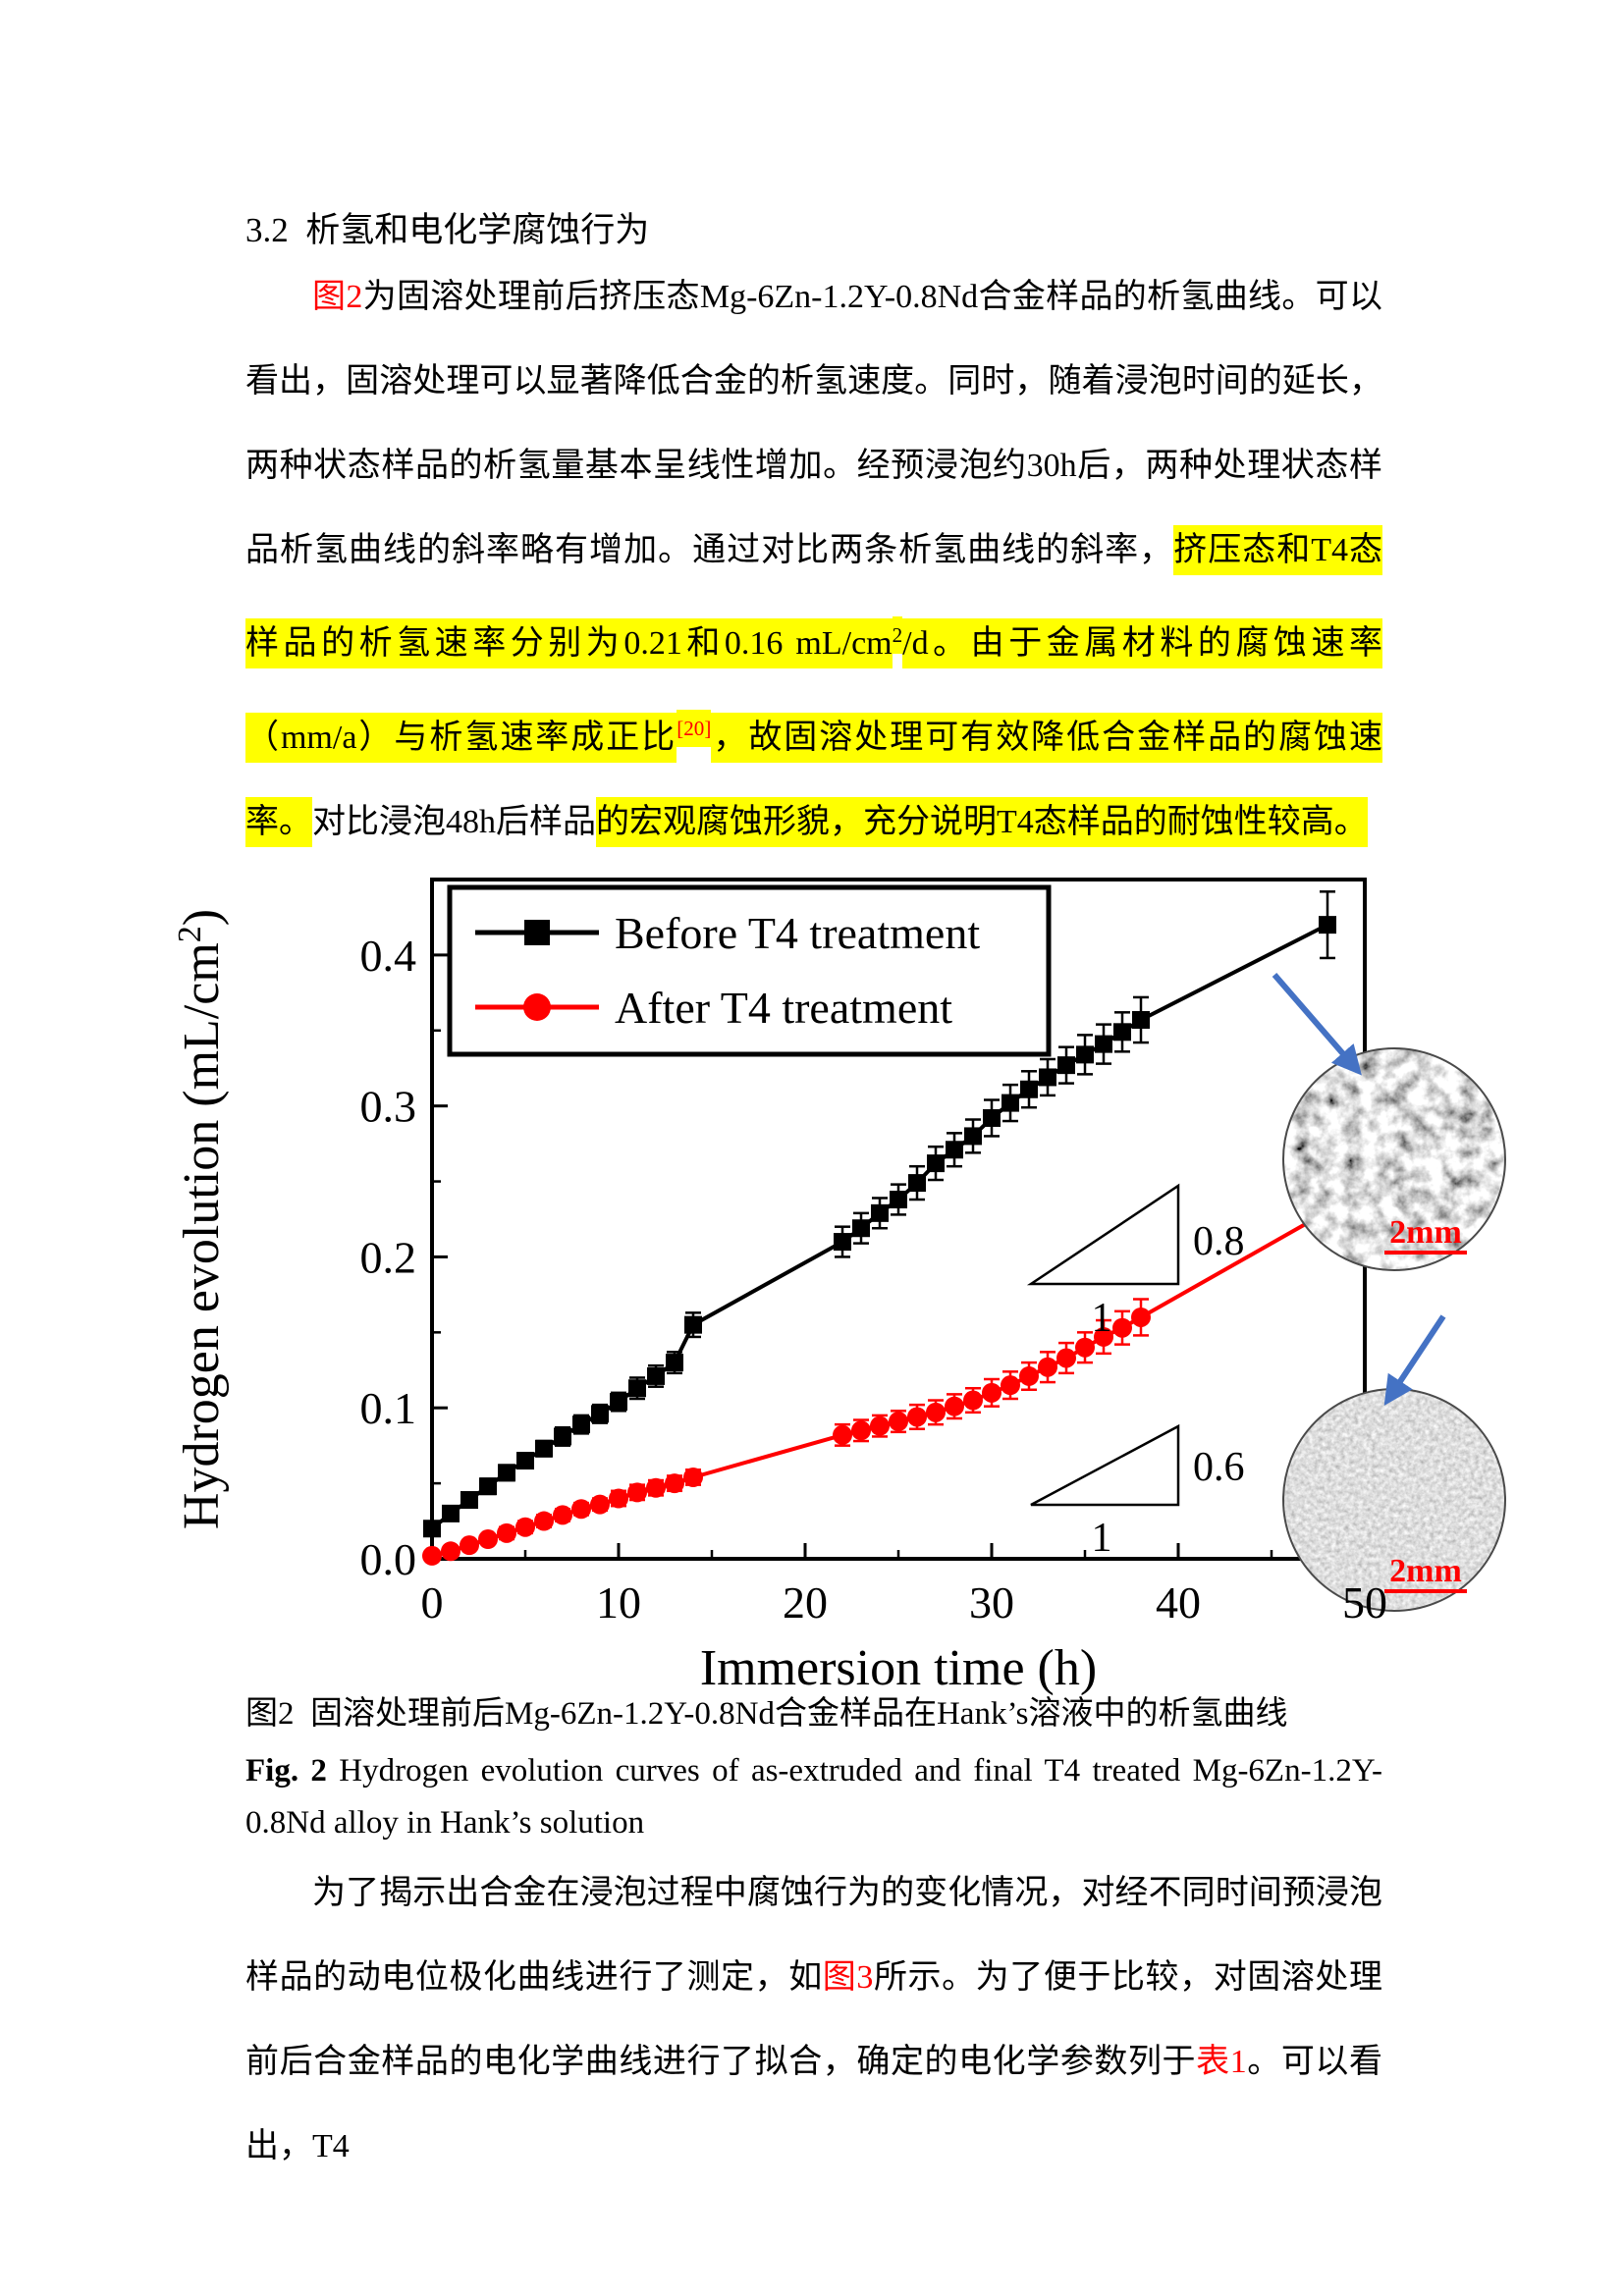 This screenshot has width=1624, height=2296. Describe the element at coordinates (814, 2104) in the screenshot. I see `text-segment: 。可以看出，T4` at that location.